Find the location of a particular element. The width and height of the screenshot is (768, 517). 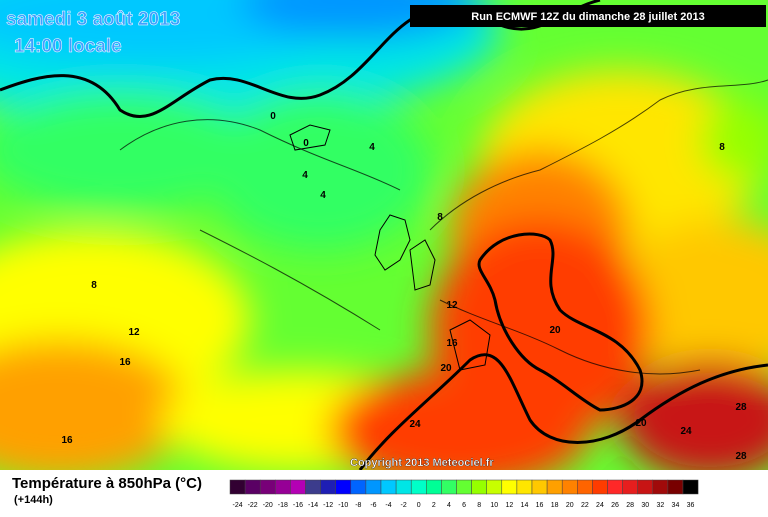

legend-label: 4 is located at coordinates (449, 505).